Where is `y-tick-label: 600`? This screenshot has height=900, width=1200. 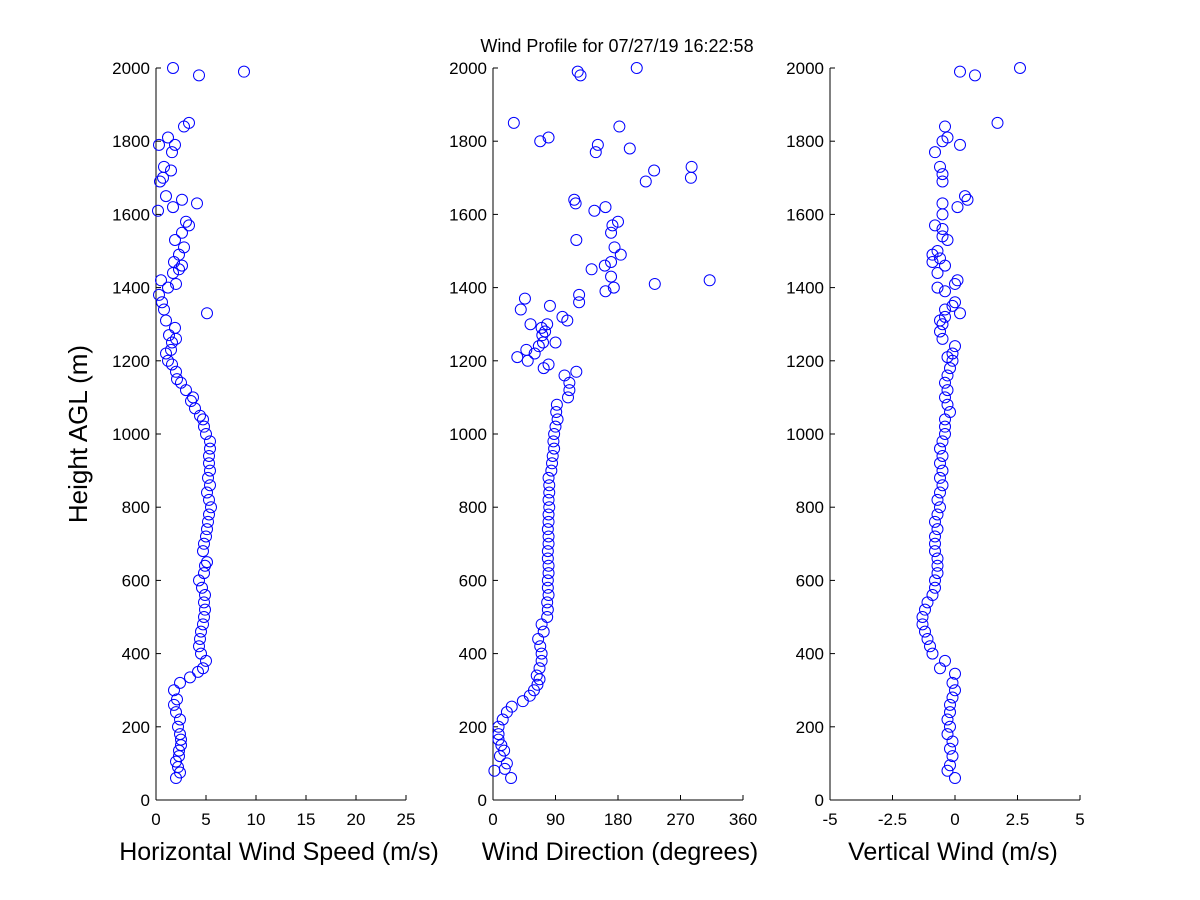 y-tick-label: 600 is located at coordinates (136, 580).